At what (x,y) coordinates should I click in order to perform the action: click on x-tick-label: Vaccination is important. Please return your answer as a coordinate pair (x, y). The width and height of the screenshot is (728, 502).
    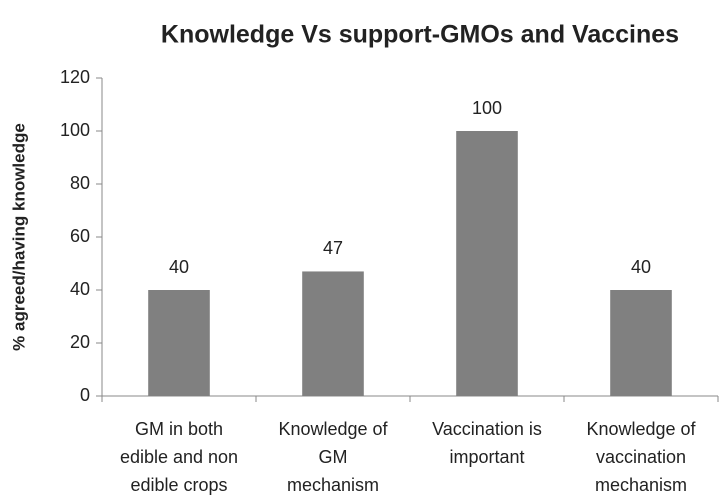
    Looking at the image, I should click on (487, 443).